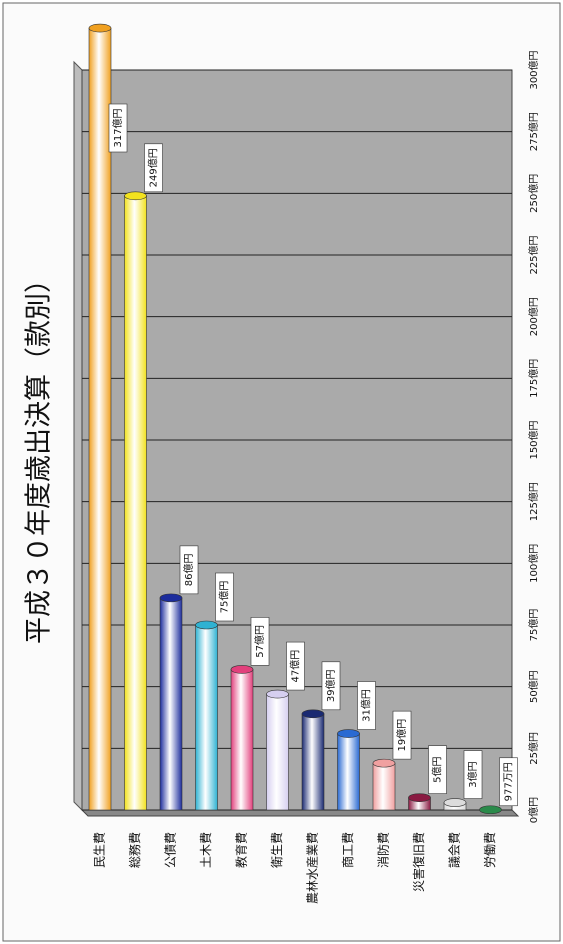 The width and height of the screenshot is (563, 944). What do you see at coordinates (276, 850) in the screenshot?
I see `category-label: 衛生費` at bounding box center [276, 850].